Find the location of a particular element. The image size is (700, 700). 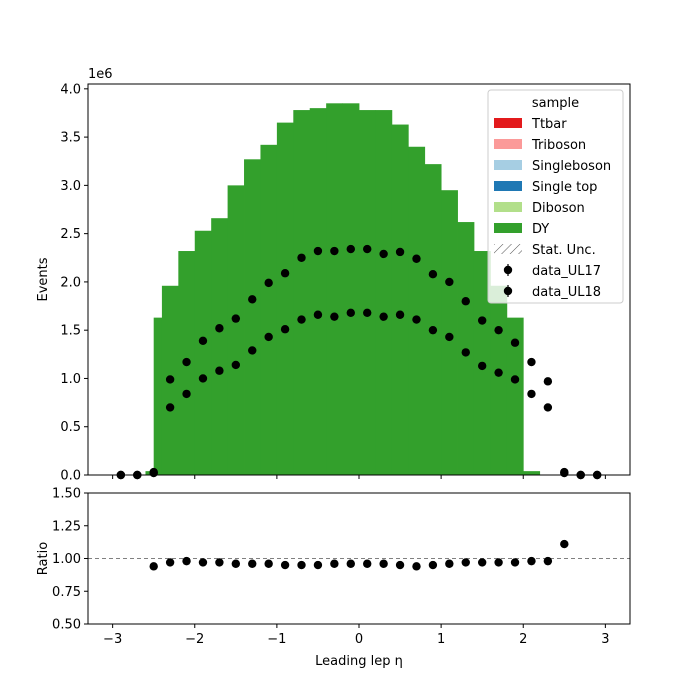

ratio-y-tick-label: 1.25 is located at coordinates (66, 526).